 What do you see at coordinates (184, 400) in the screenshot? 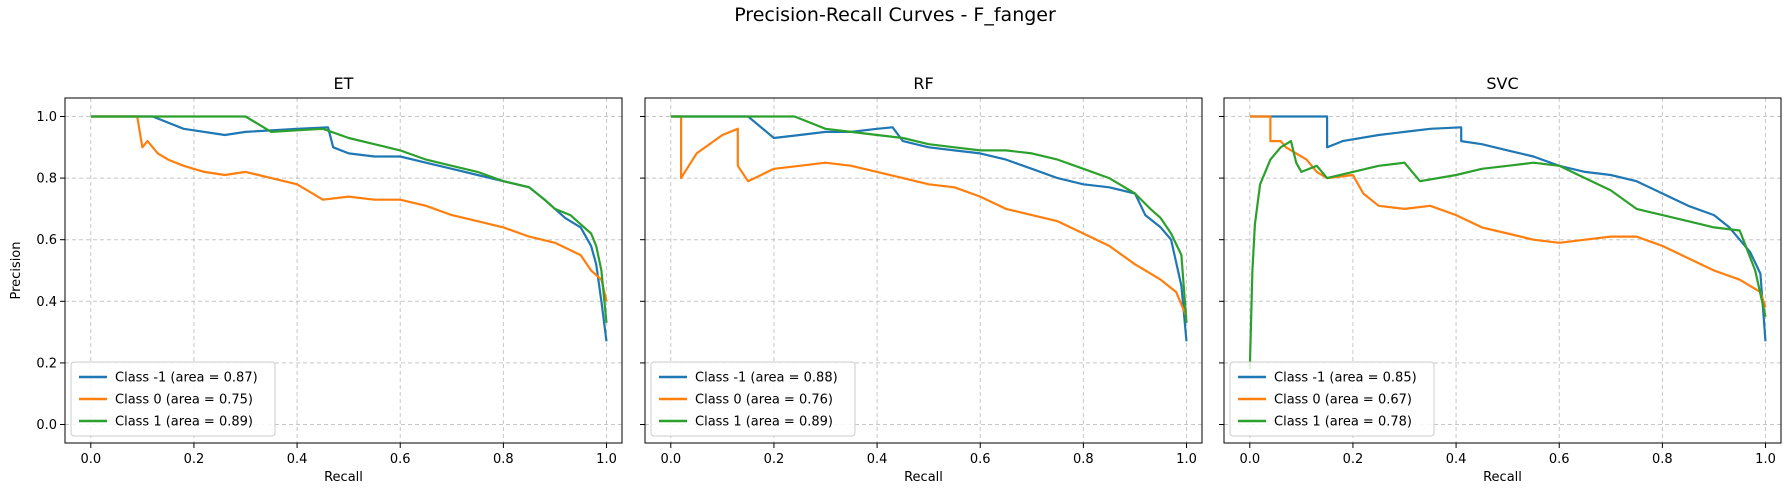
I see `legend-label: Class 0 (area = 0.75)` at bounding box center [184, 400].